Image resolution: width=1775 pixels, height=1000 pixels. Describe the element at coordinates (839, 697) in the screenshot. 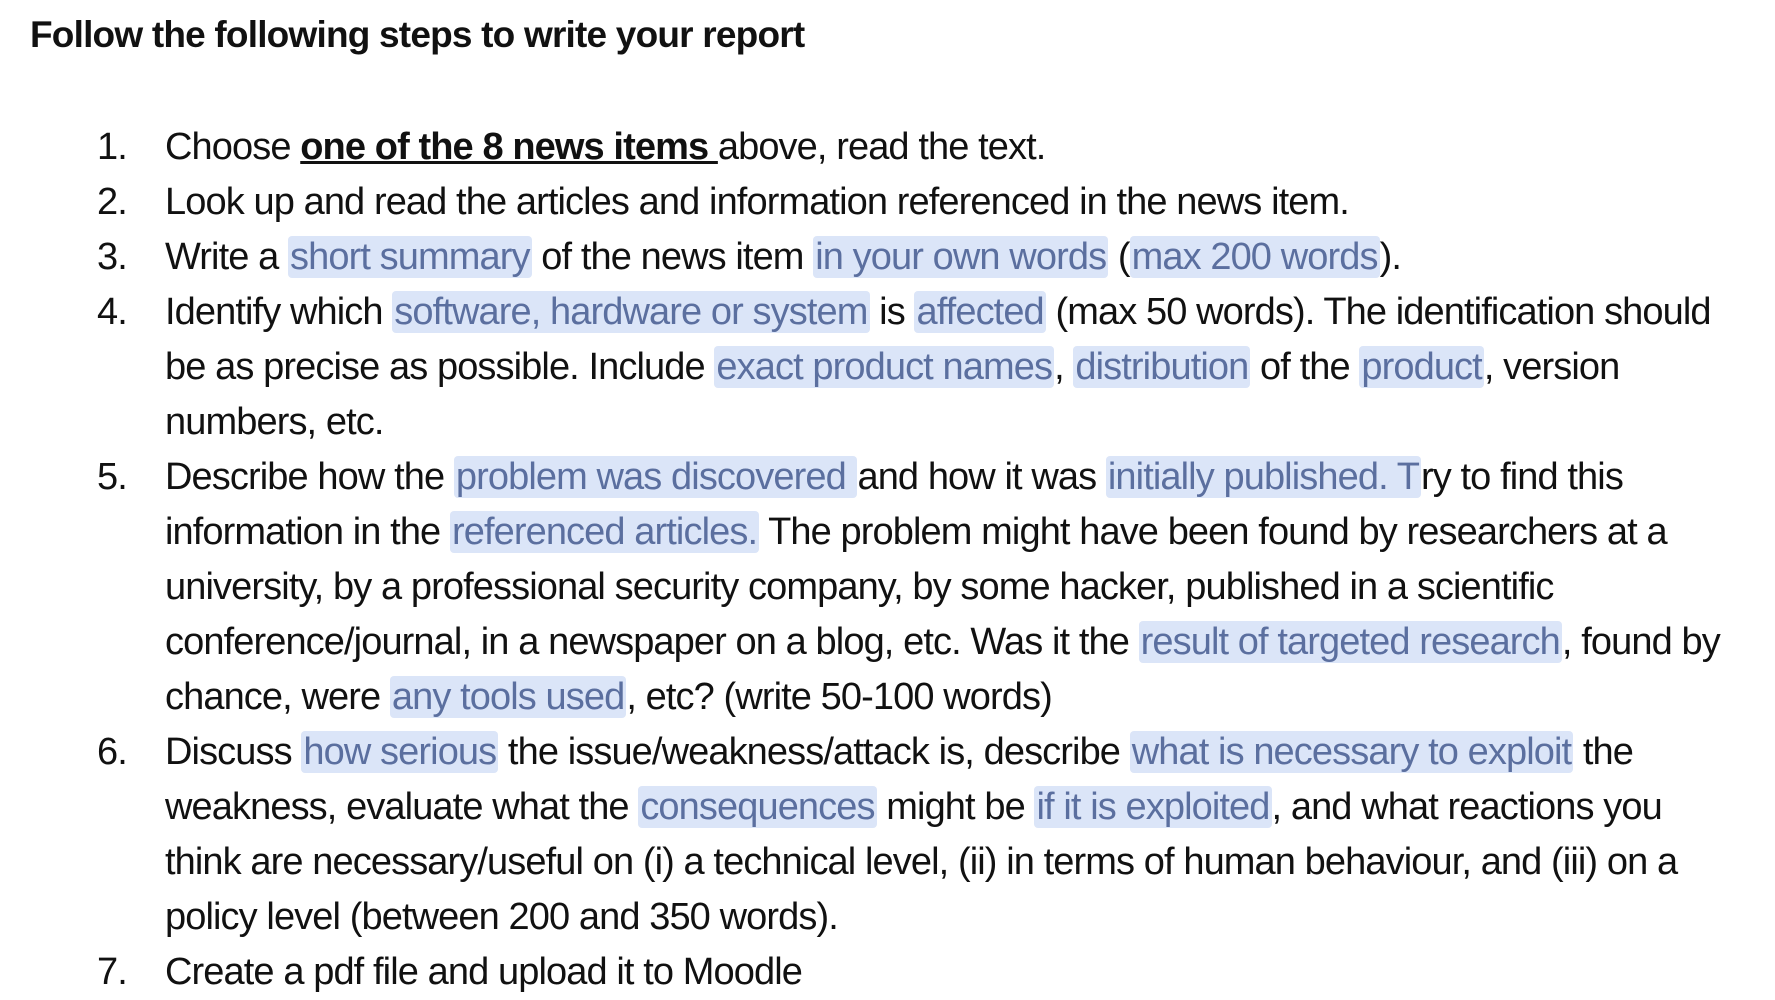

I see `step-text: , etc? (write 50-100 words)` at that location.